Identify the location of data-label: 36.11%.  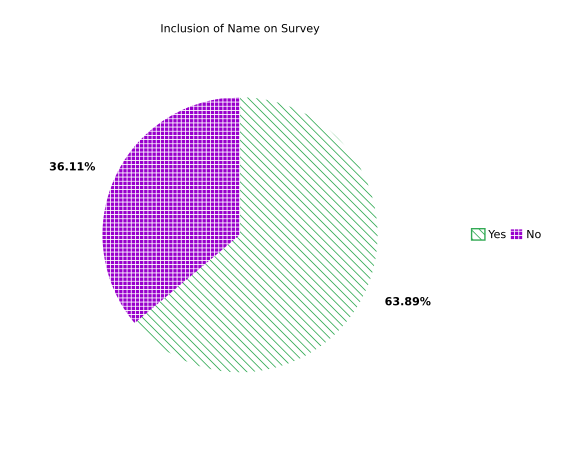
(73, 166).